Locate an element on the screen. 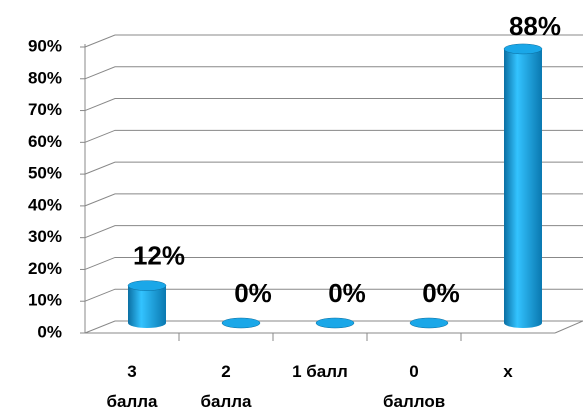 The width and height of the screenshot is (583, 414). x-tick-label: 1 балл is located at coordinates (320, 371).